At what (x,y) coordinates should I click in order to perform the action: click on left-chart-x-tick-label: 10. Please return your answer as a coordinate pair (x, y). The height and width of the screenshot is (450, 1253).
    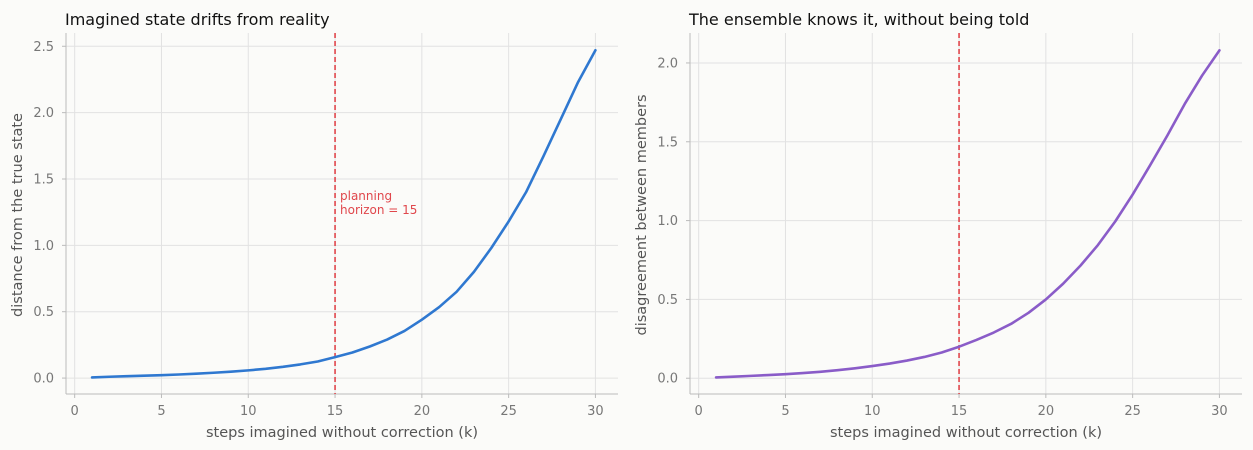
    Looking at the image, I should click on (248, 411).